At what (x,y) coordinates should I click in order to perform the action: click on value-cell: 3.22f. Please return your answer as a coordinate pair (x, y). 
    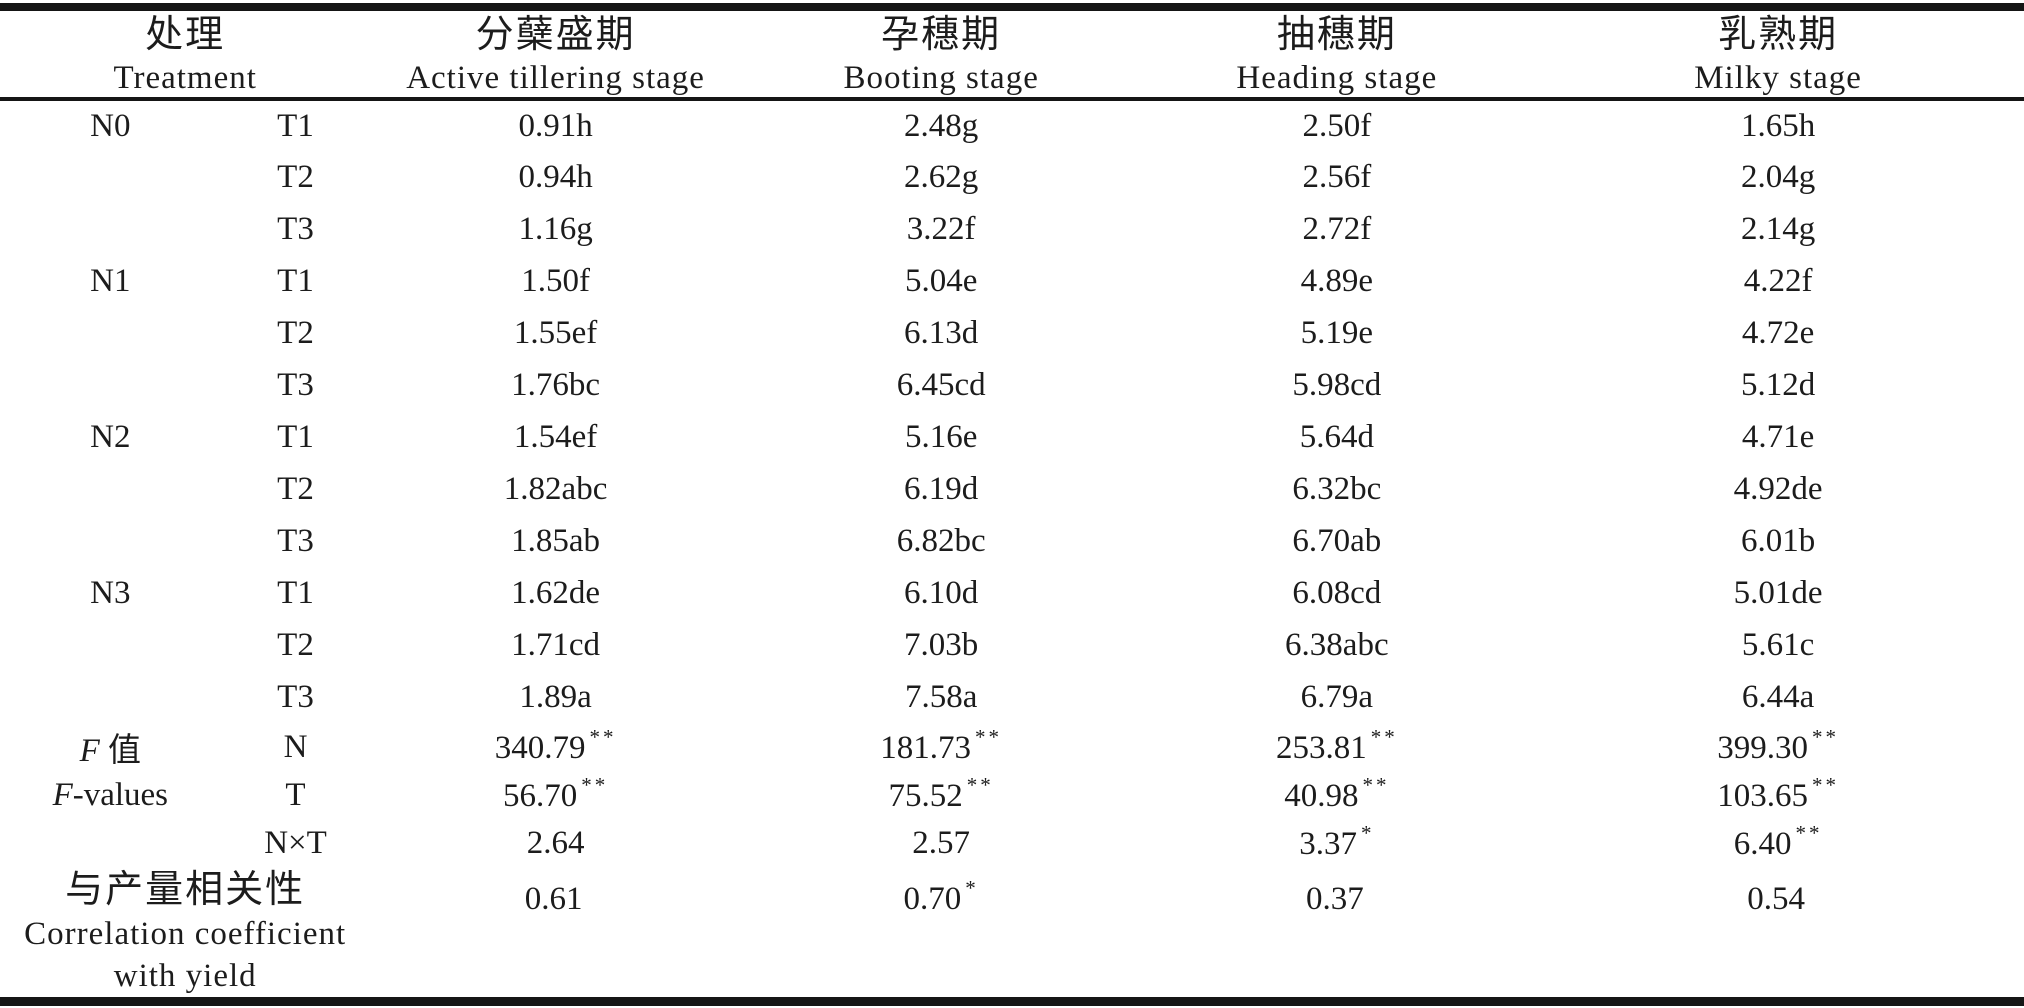
    Looking at the image, I should click on (941, 229).